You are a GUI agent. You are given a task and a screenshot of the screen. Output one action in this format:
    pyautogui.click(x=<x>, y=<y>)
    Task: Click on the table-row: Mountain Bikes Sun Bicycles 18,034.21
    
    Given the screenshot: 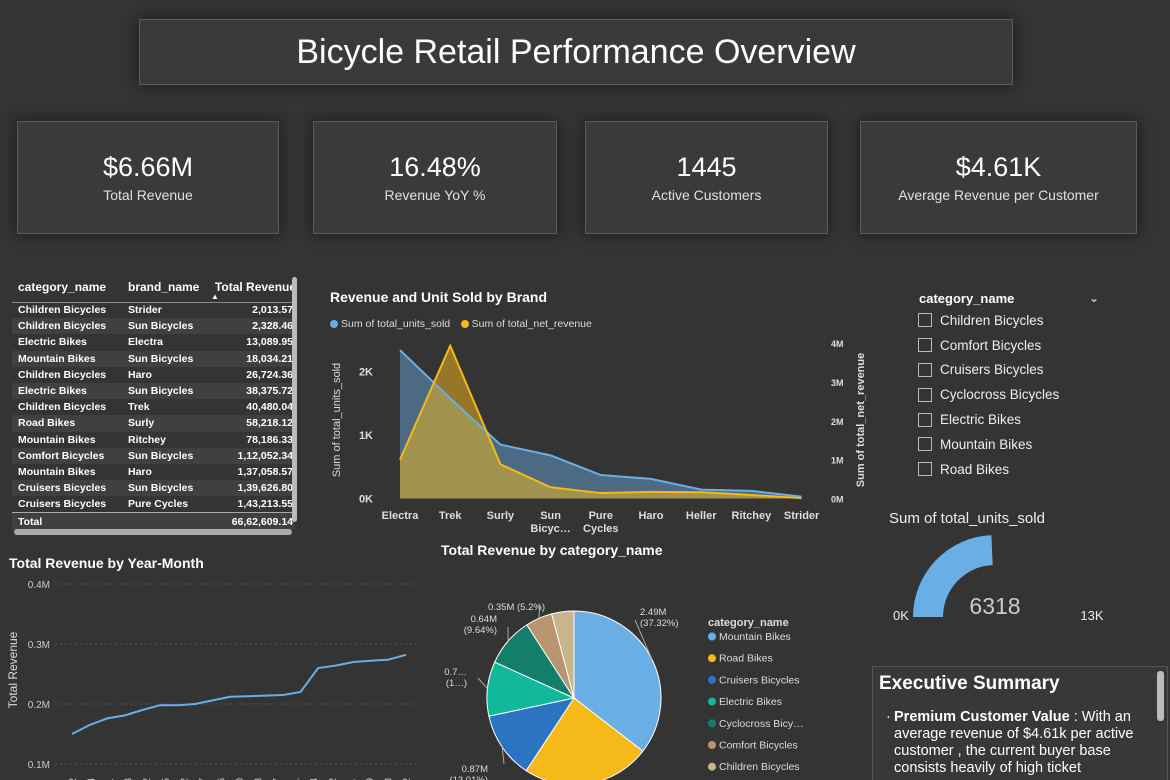 What is the action you would take?
    pyautogui.click(x=153, y=358)
    